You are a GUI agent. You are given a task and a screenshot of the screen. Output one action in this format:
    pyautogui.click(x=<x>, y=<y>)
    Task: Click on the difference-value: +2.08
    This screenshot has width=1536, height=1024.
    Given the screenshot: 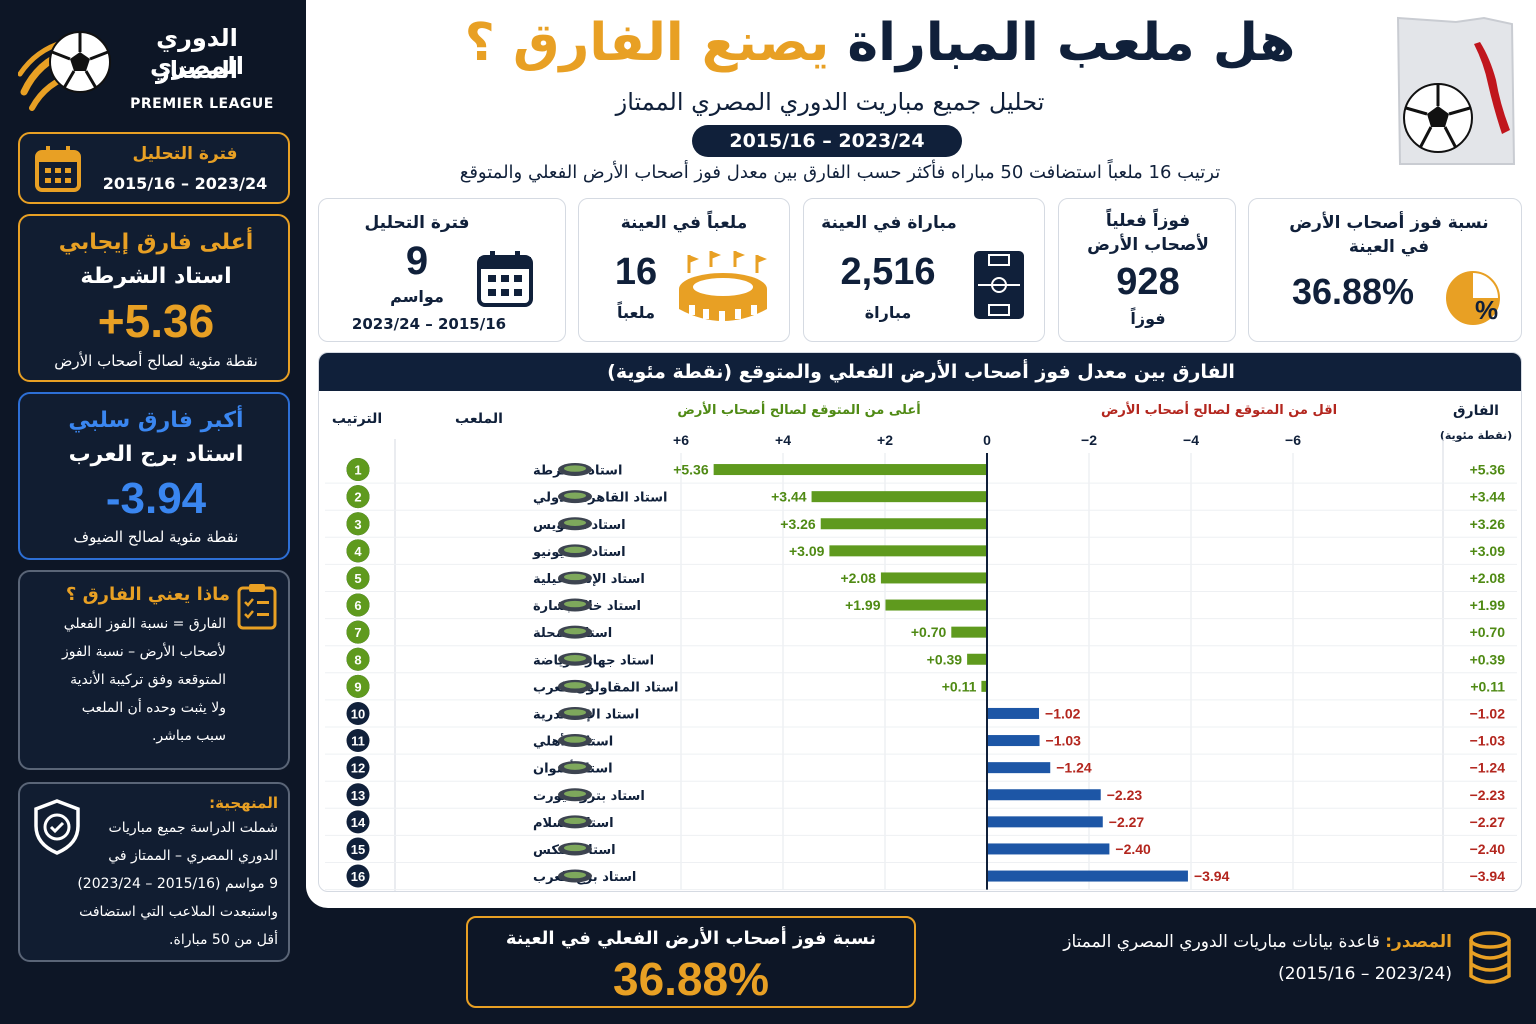 What is the action you would take?
    pyautogui.click(x=1488, y=578)
    